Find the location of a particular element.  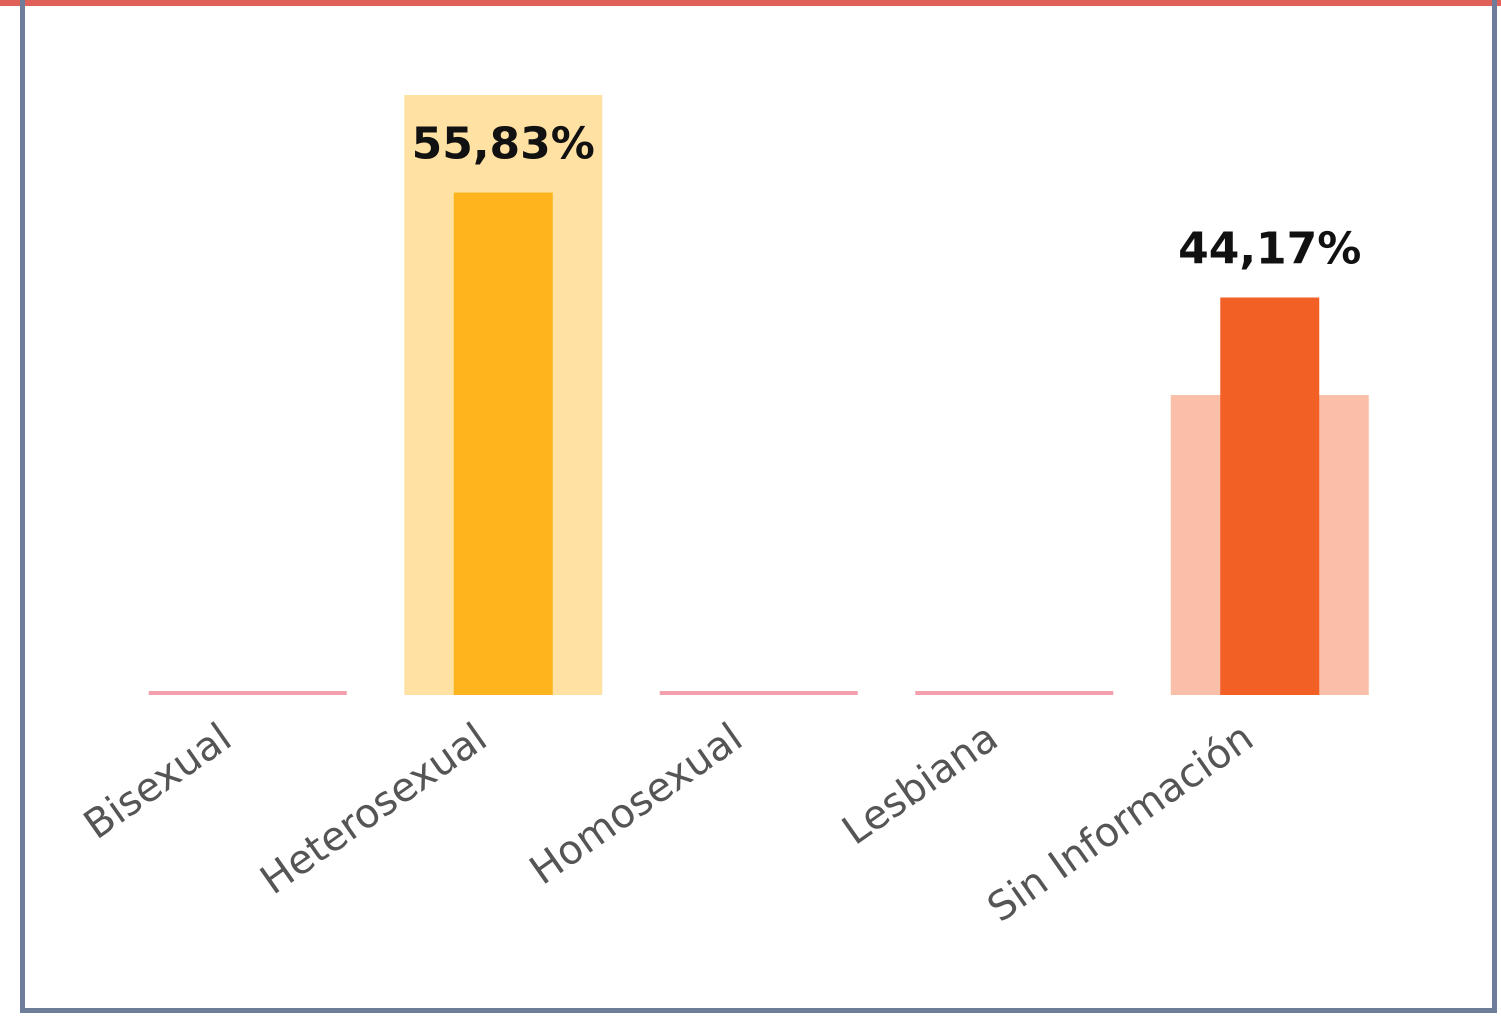

right-border is located at coordinates (1494, 506).